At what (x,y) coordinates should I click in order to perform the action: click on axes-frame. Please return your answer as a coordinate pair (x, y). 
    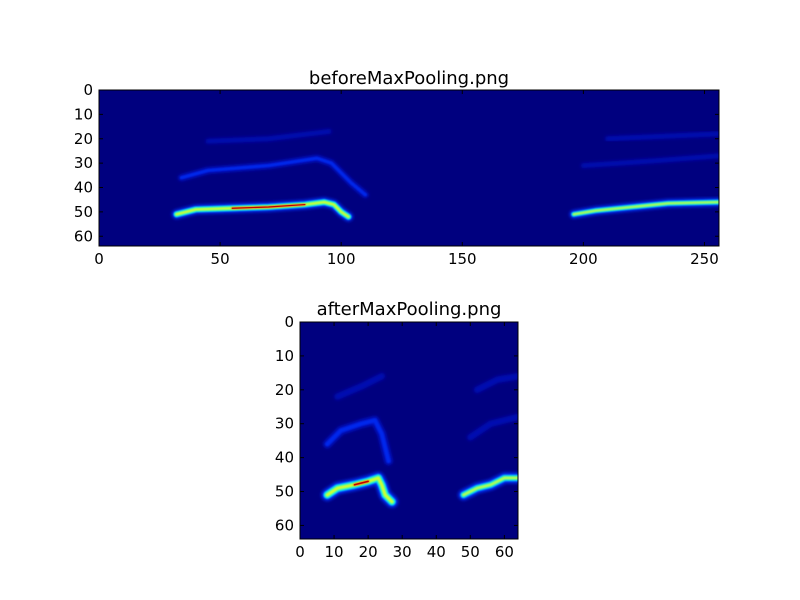
    Looking at the image, I should click on (409, 430).